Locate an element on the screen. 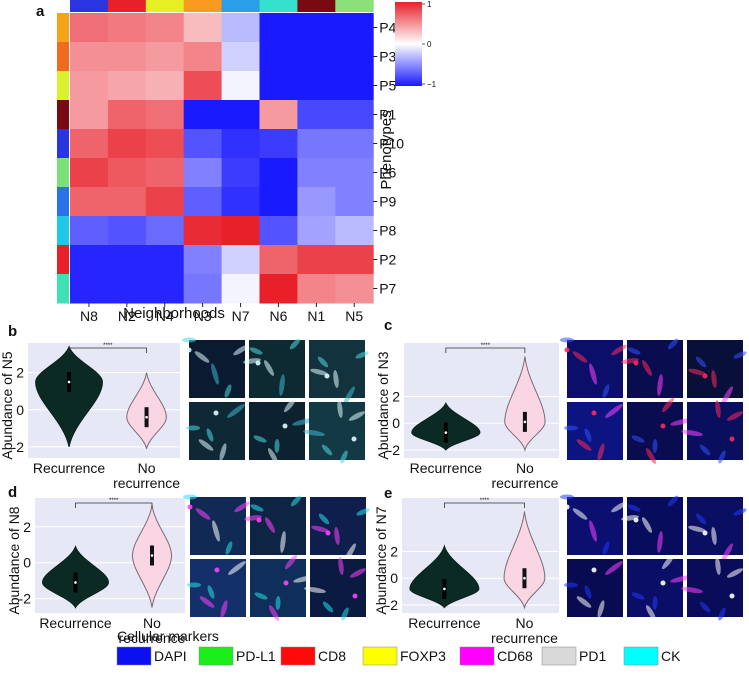 Image resolution: width=749 pixels, height=687 pixels. heatmap-cell-P5-N8 is located at coordinates (89, 86).